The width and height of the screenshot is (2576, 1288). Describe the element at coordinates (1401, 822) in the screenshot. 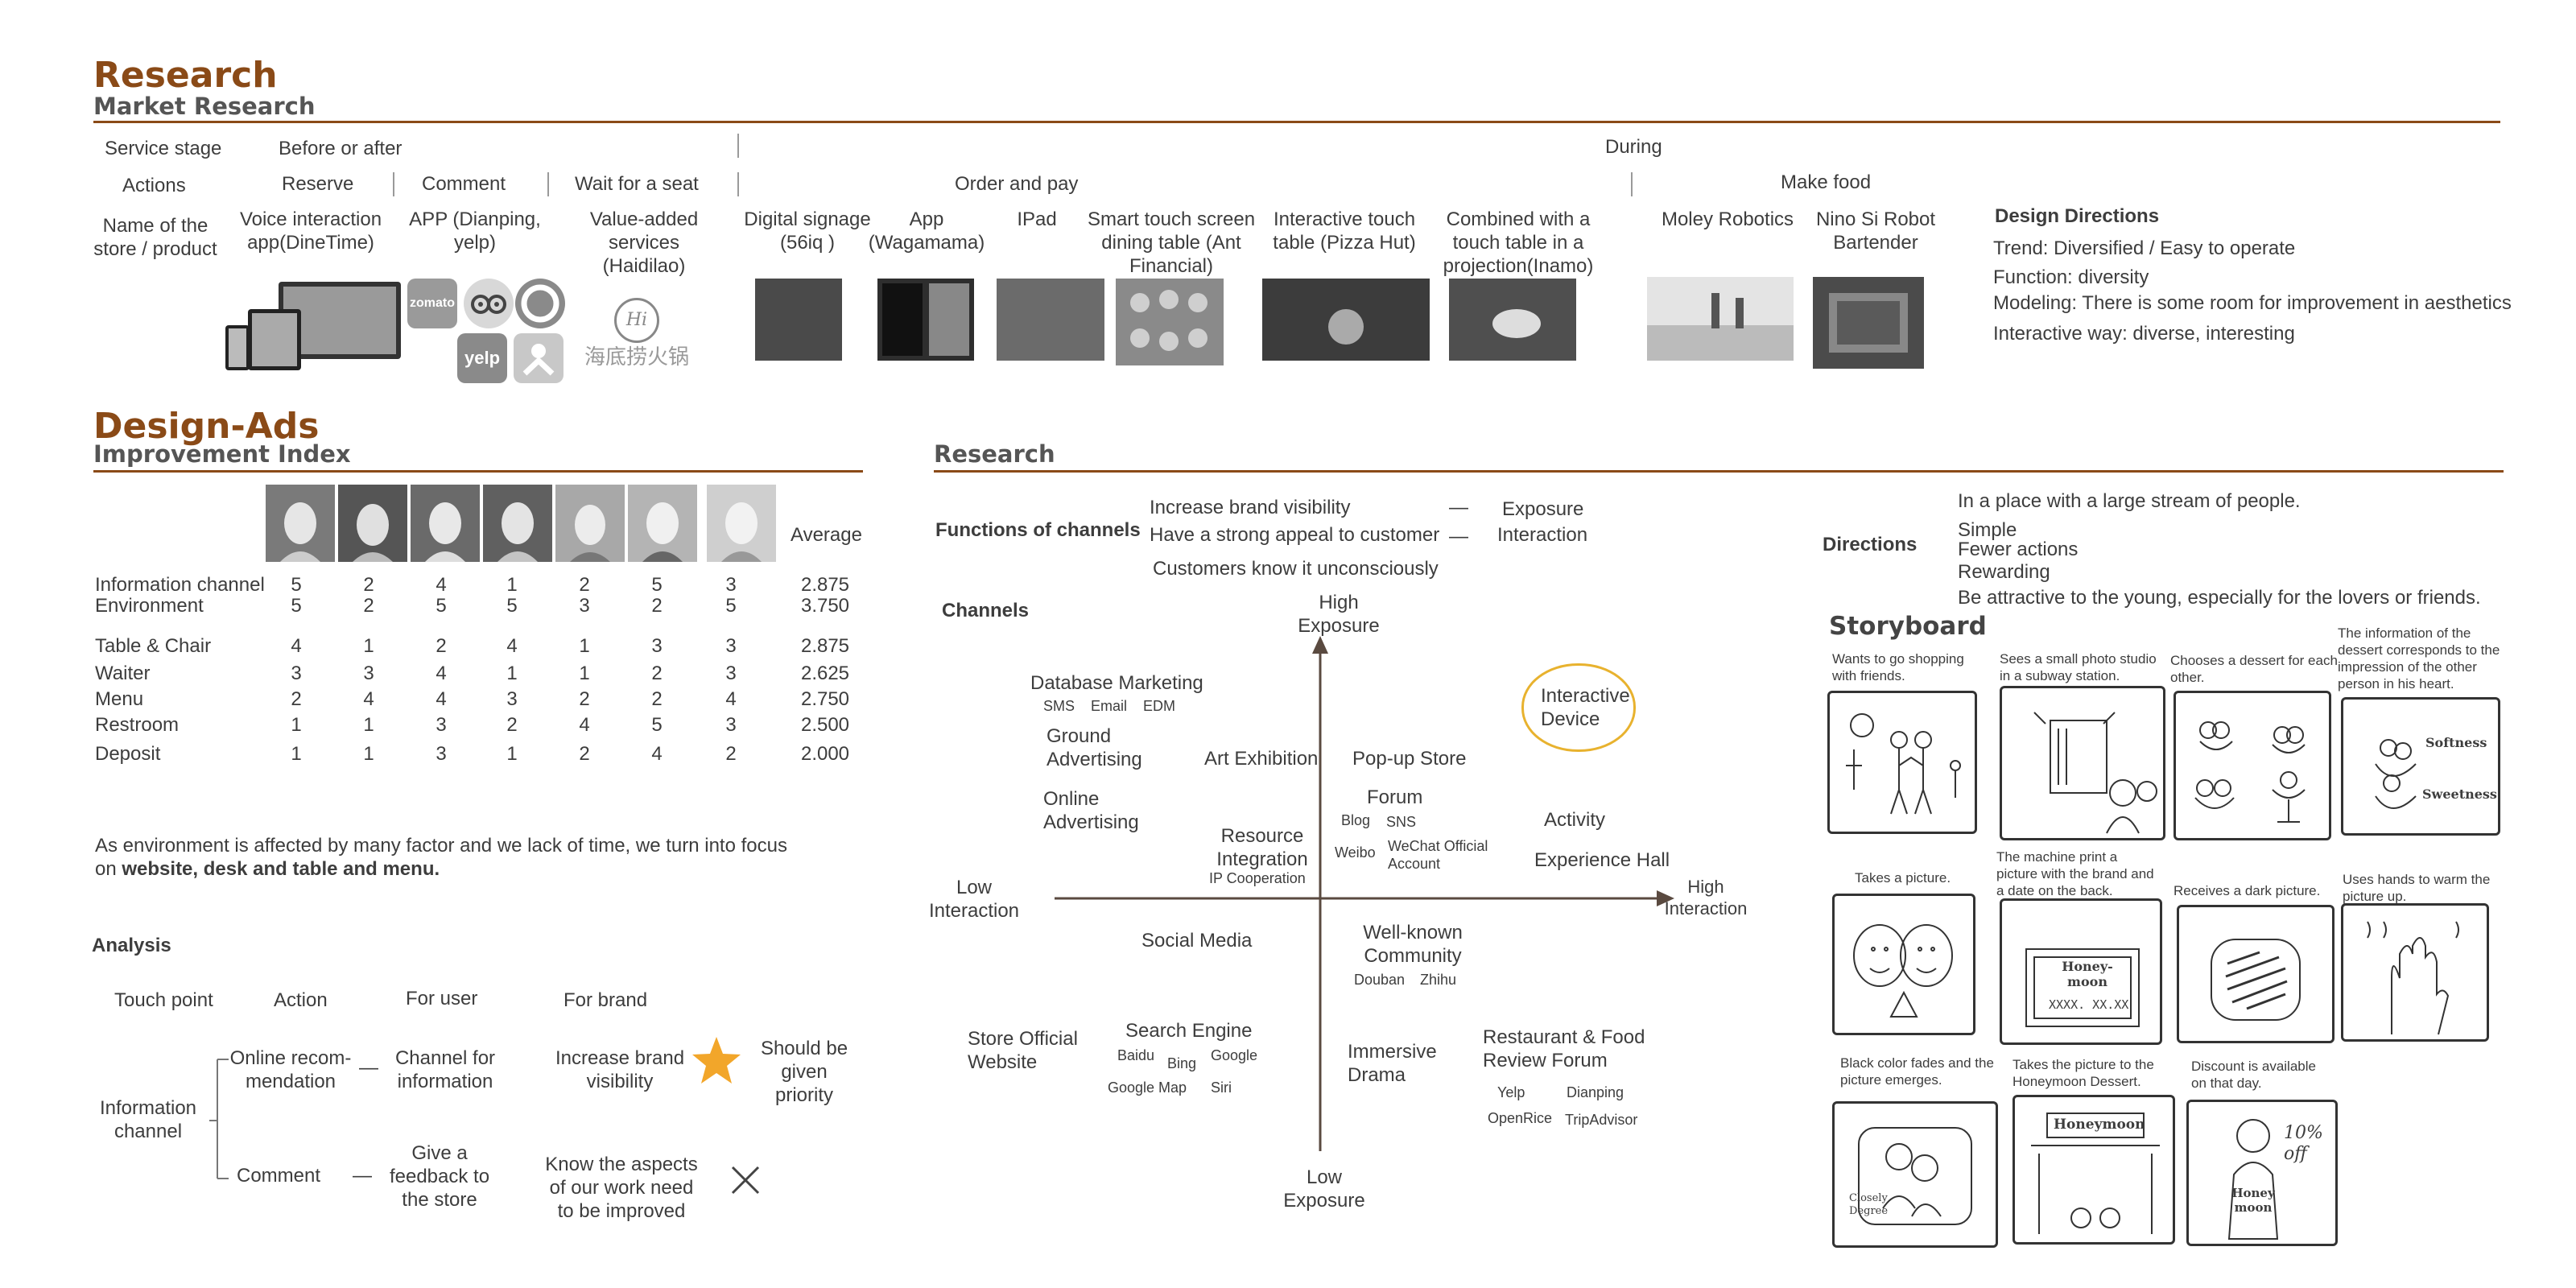

I see `channel-sns: SNS` at that location.